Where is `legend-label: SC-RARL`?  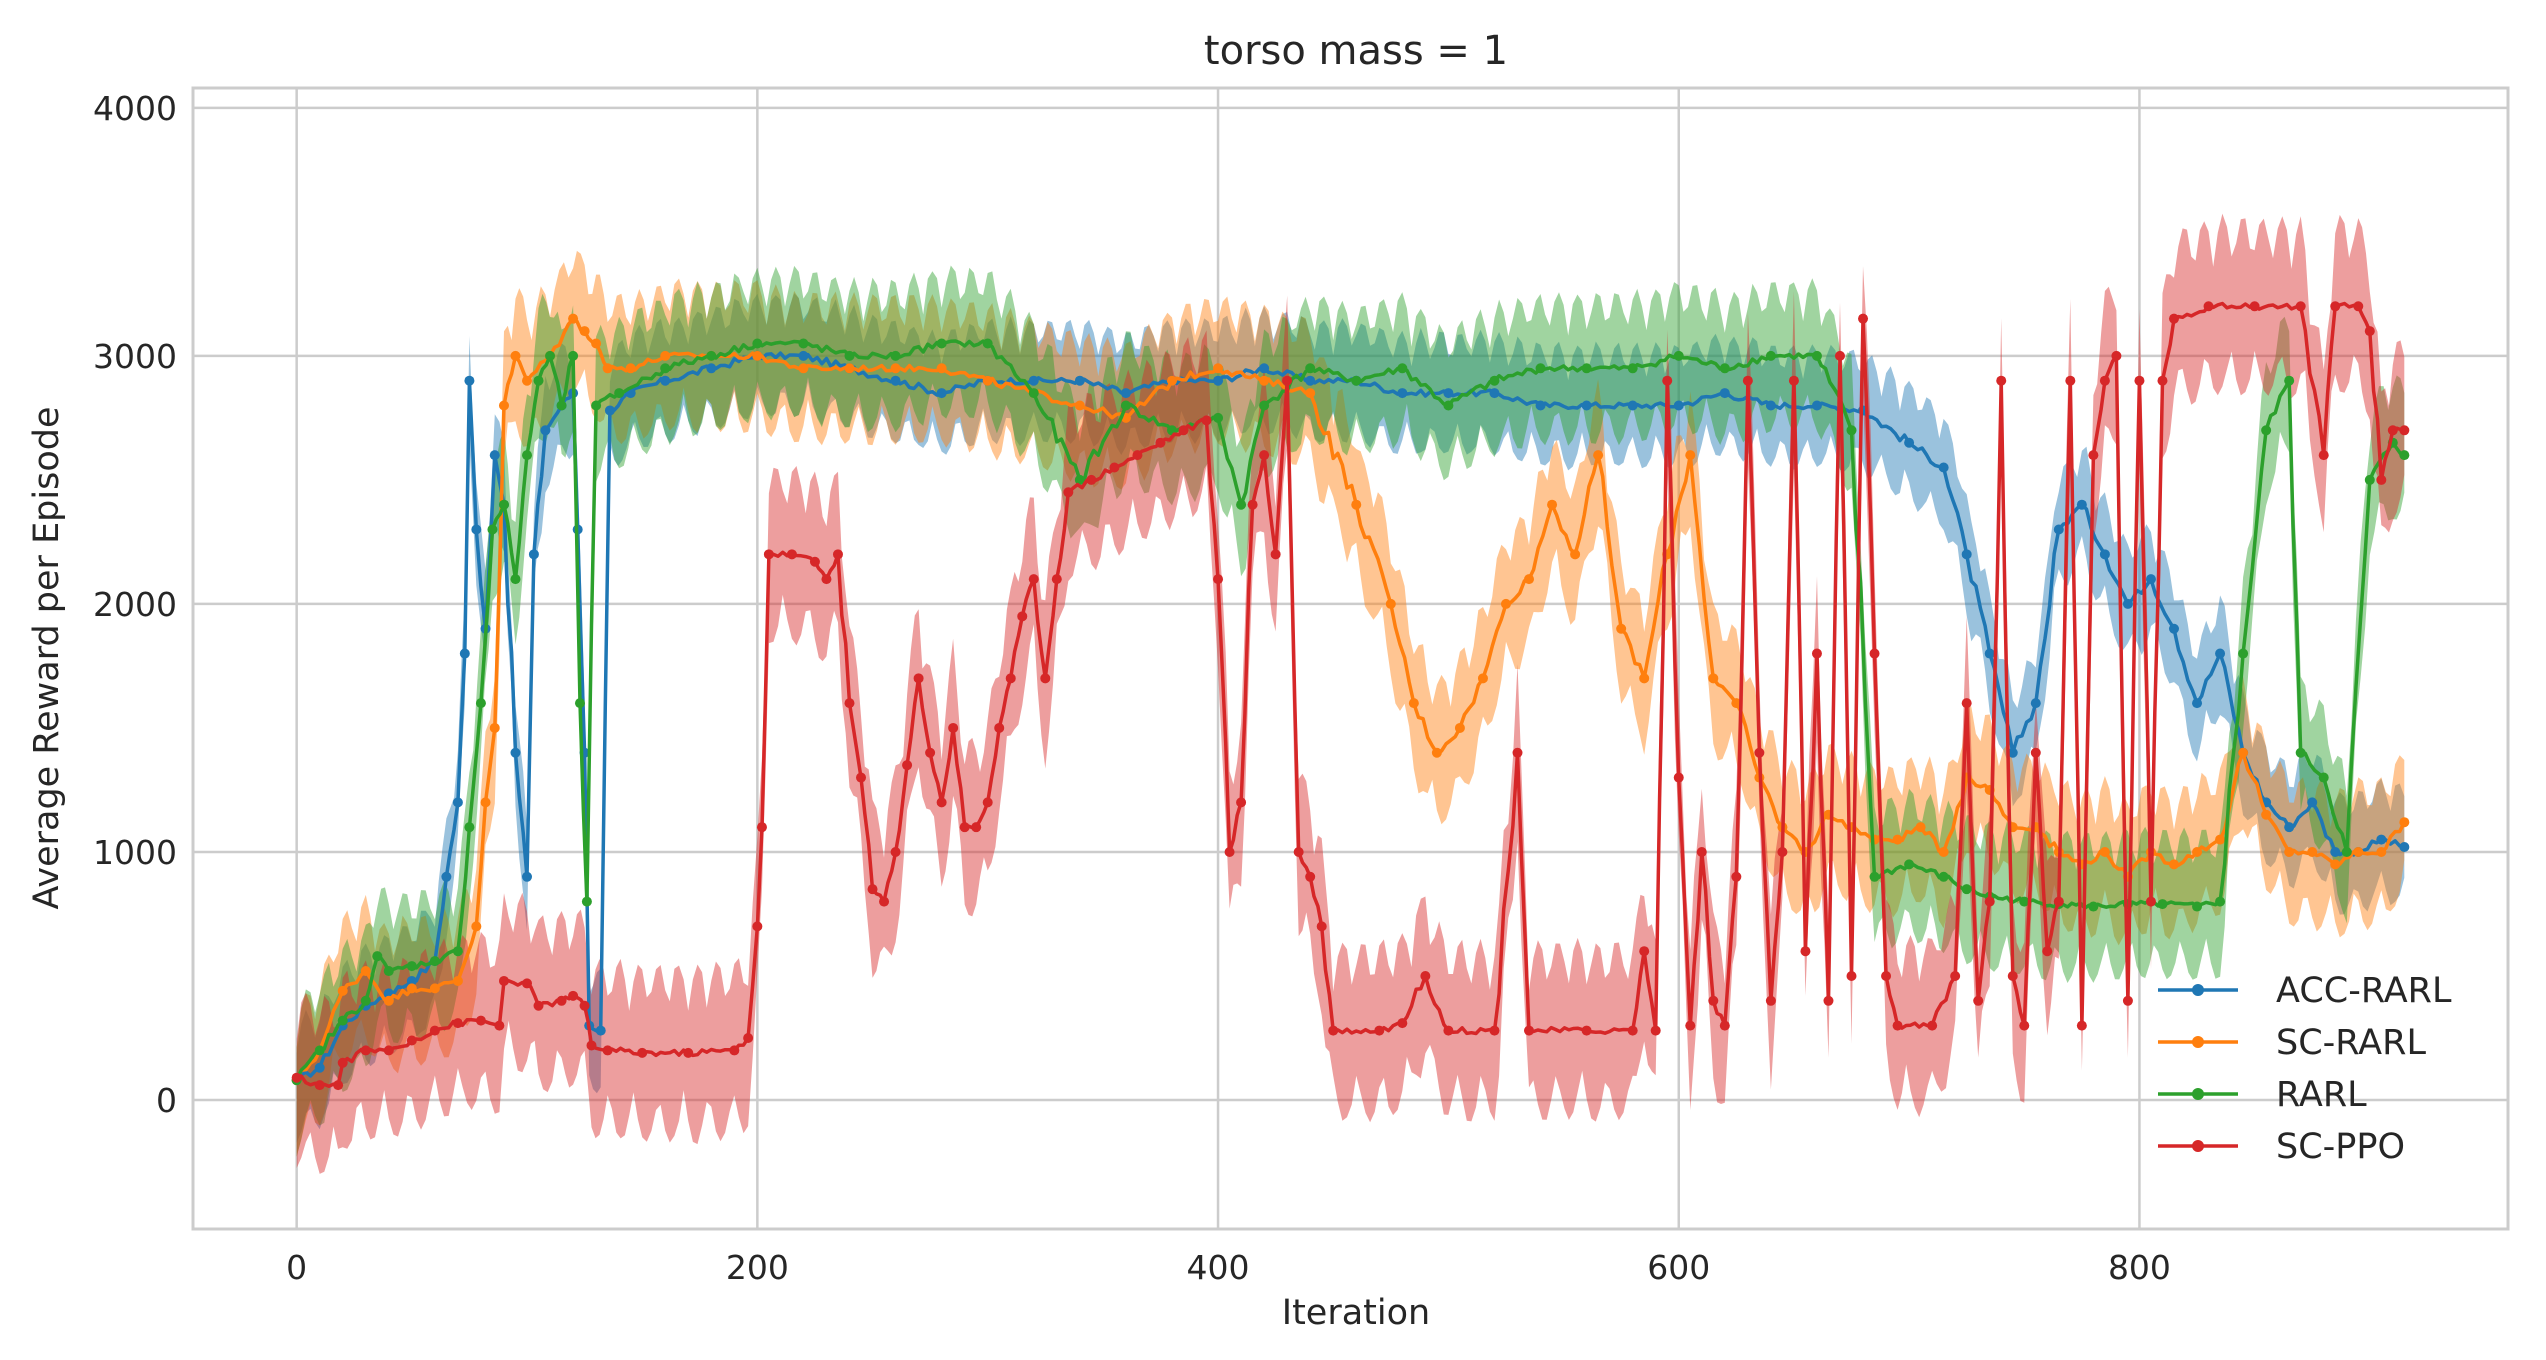
legend-label: SC-RARL is located at coordinates (2351, 1043).